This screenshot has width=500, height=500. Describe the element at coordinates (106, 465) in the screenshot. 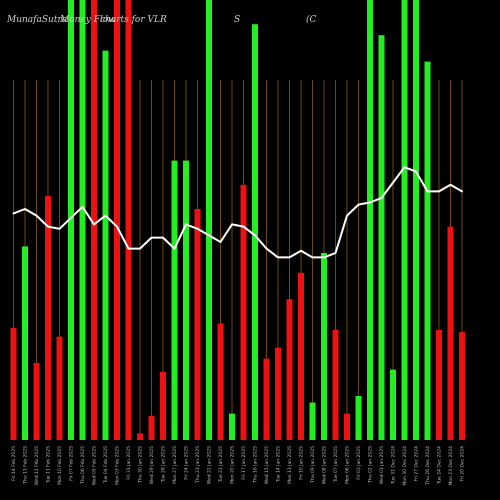

I see `date-tick-label: Tue 04 Feb 2025` at that location.